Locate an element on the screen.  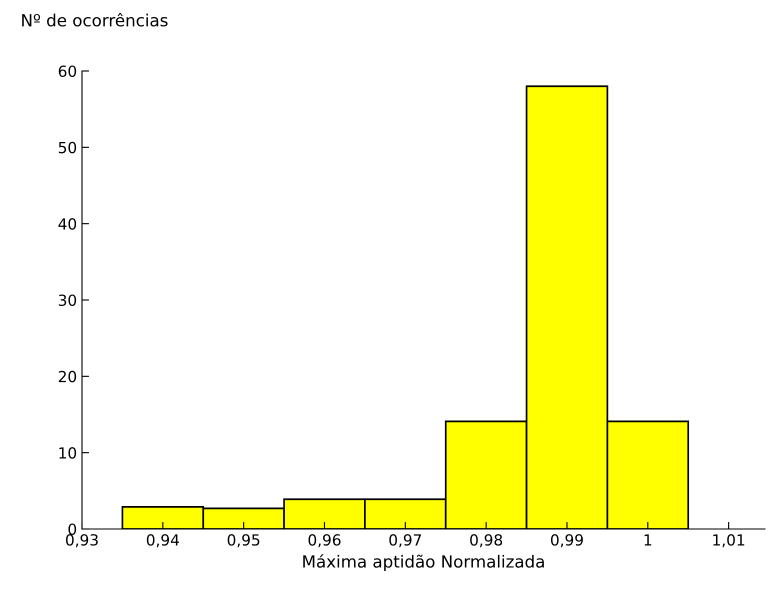
x-tick-label: 0,99 is located at coordinates (566, 541).